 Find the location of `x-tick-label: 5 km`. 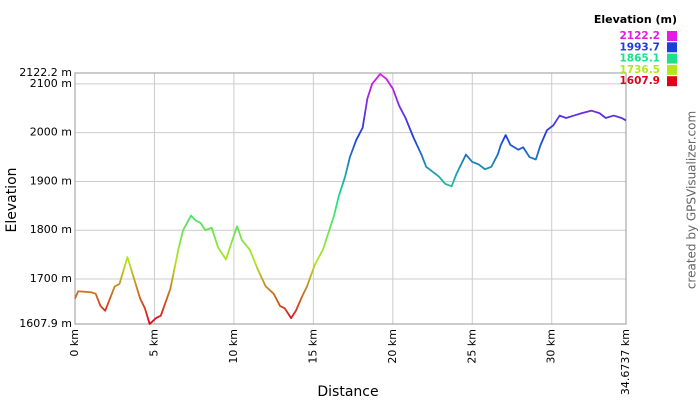

x-tick-label: 5 km is located at coordinates (153, 343).